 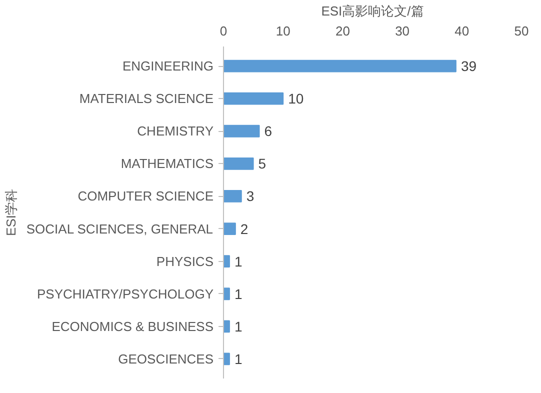 I want to click on data-label: 5, so click(x=262, y=164).